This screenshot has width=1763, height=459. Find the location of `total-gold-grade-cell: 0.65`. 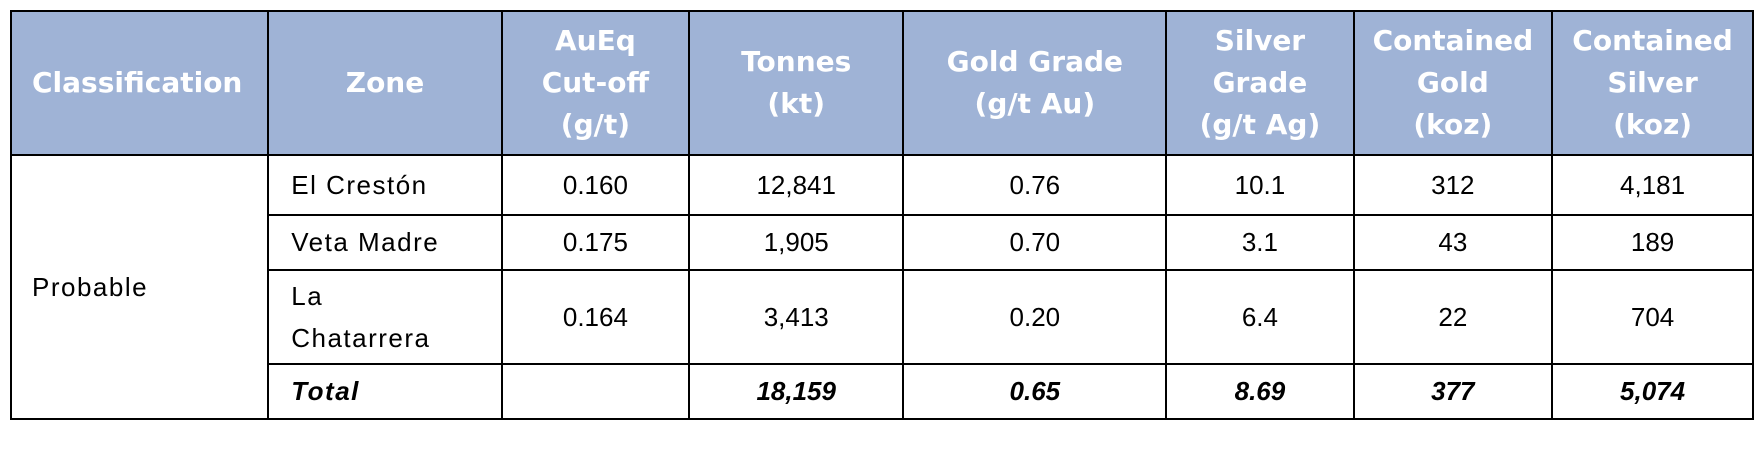

total-gold-grade-cell: 0.65 is located at coordinates (1035, 391).